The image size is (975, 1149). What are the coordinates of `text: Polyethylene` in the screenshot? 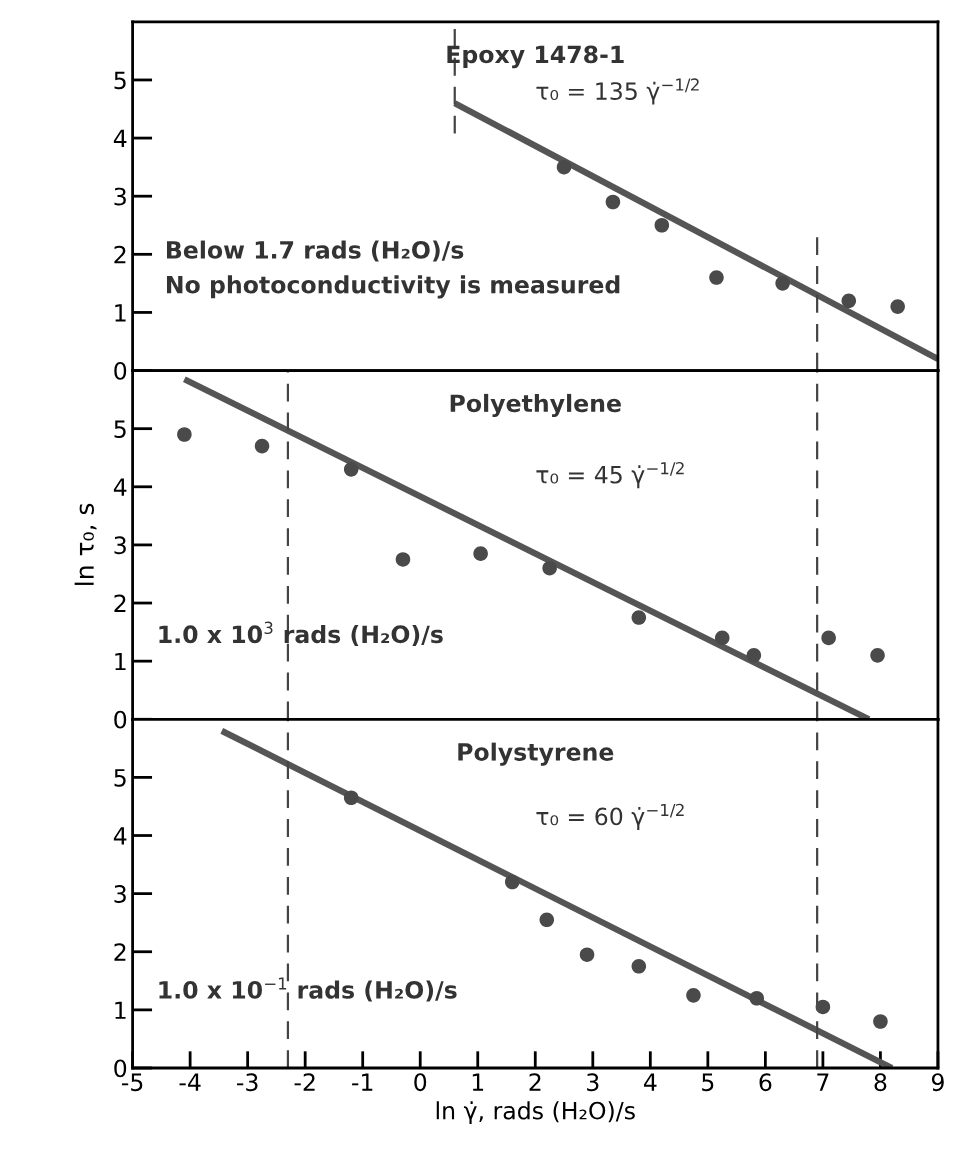 It's located at (535, 405).